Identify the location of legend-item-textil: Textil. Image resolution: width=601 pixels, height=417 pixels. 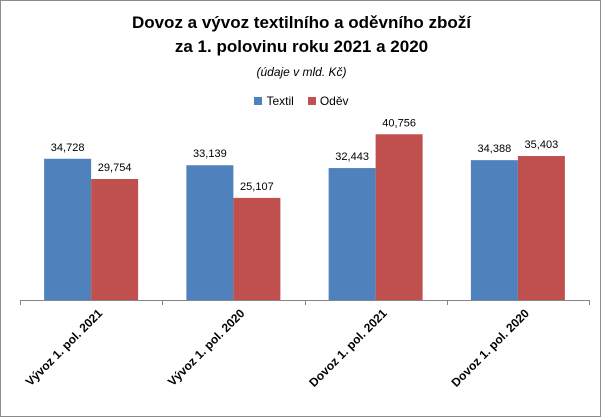
(274, 101).